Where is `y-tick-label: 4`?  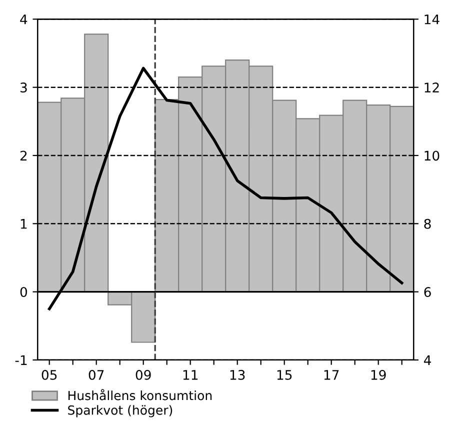 y-tick-label: 4 is located at coordinates (24, 19).